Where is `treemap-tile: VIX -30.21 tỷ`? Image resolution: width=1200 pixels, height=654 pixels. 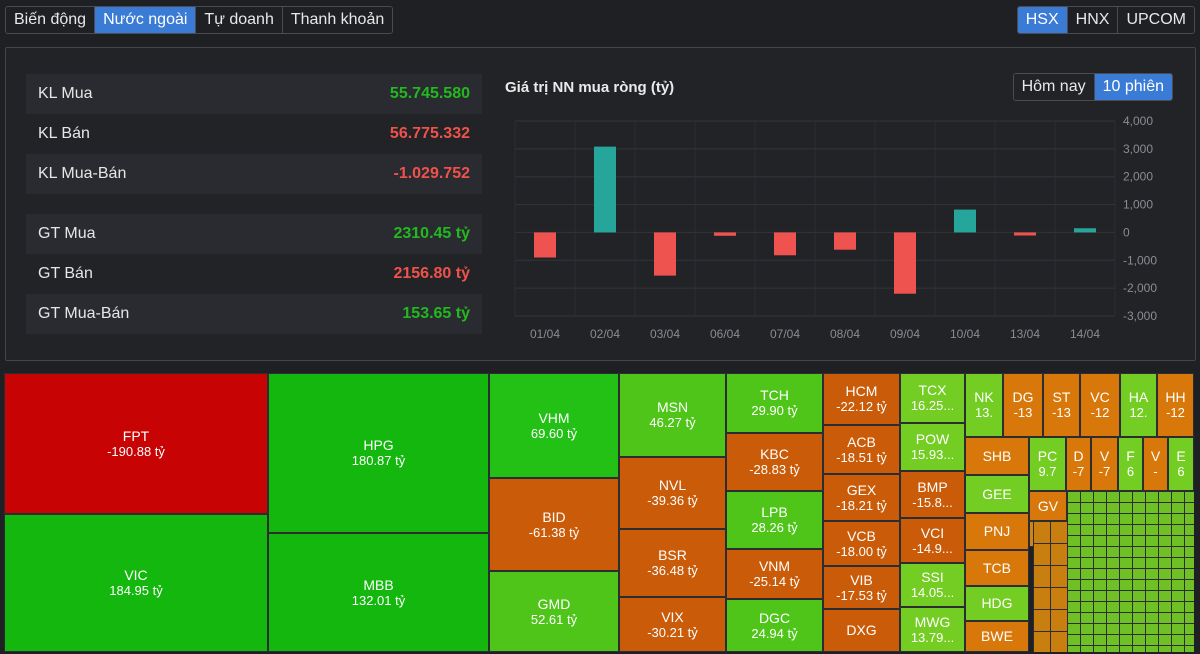 treemap-tile: VIX -30.21 tỷ is located at coordinates (672, 624).